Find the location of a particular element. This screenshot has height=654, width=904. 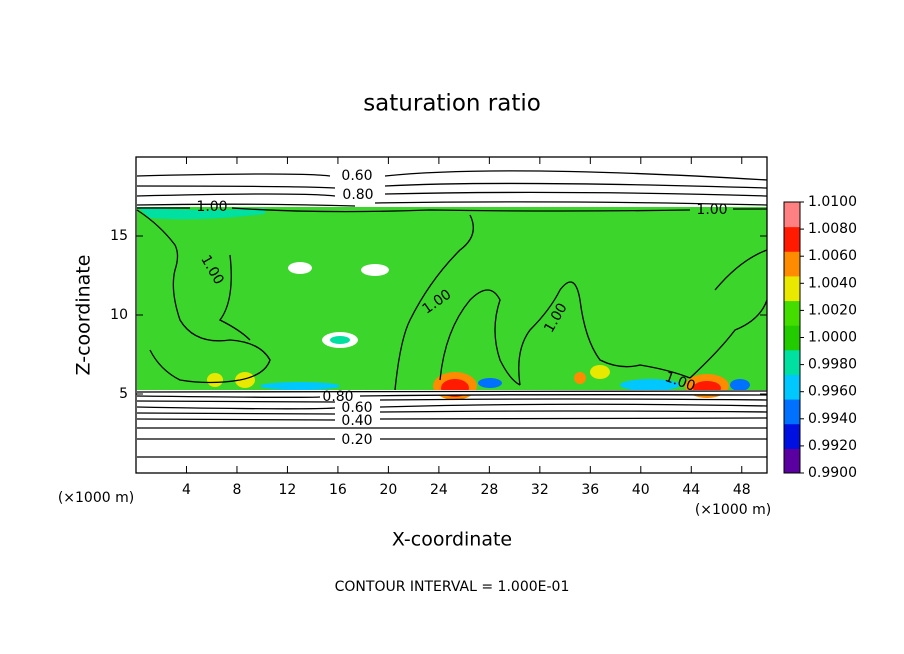

x-tick-label: 20 is located at coordinates (388, 490).